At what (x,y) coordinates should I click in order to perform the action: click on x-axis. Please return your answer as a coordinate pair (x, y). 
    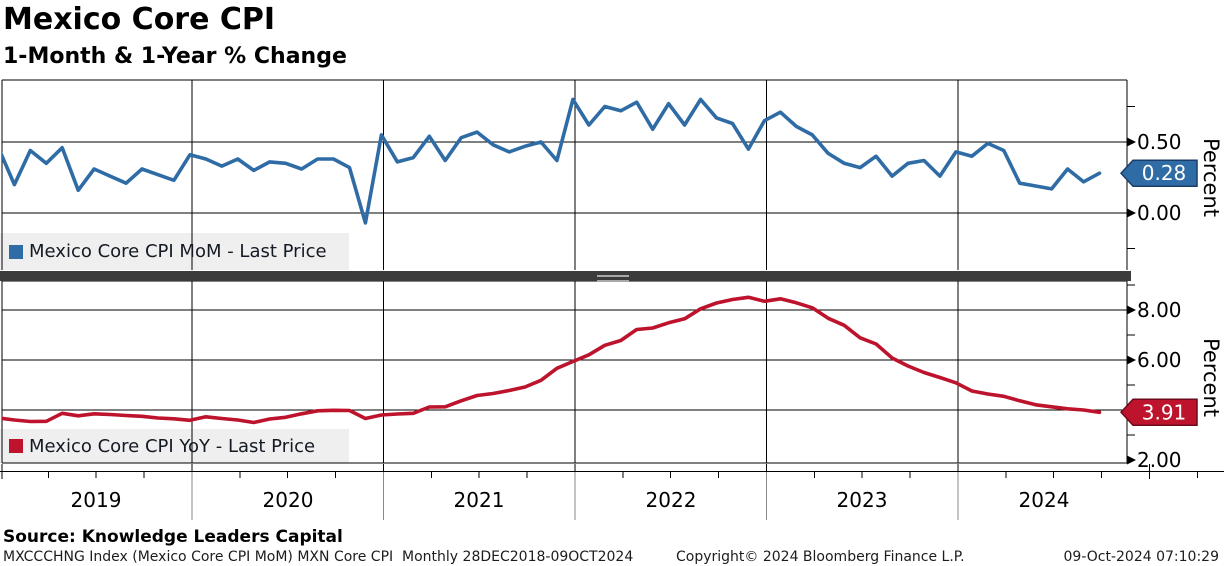
    Looking at the image, I should click on (612, 471).